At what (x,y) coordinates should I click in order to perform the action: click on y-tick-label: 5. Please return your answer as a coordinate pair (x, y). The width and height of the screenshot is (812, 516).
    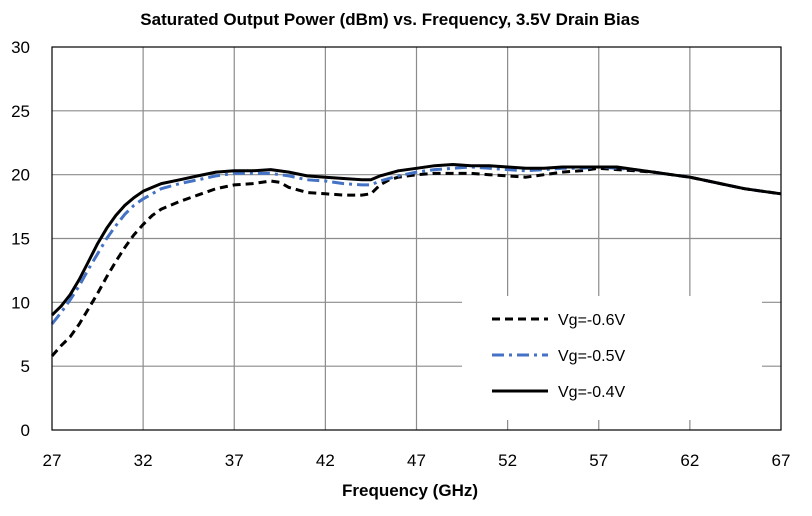
    Looking at the image, I should click on (25, 366).